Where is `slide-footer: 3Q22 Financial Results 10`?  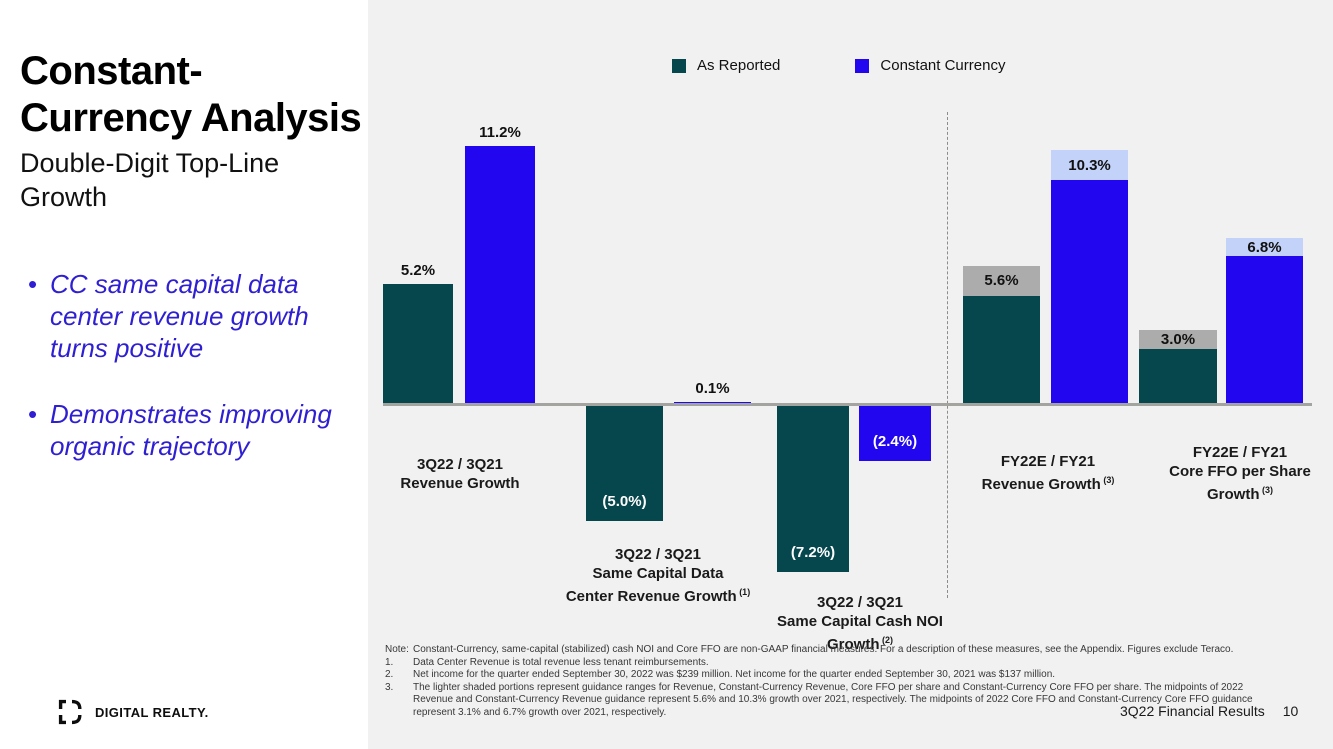
slide-footer: 3Q22 Financial Results 10 is located at coordinates (1209, 711).